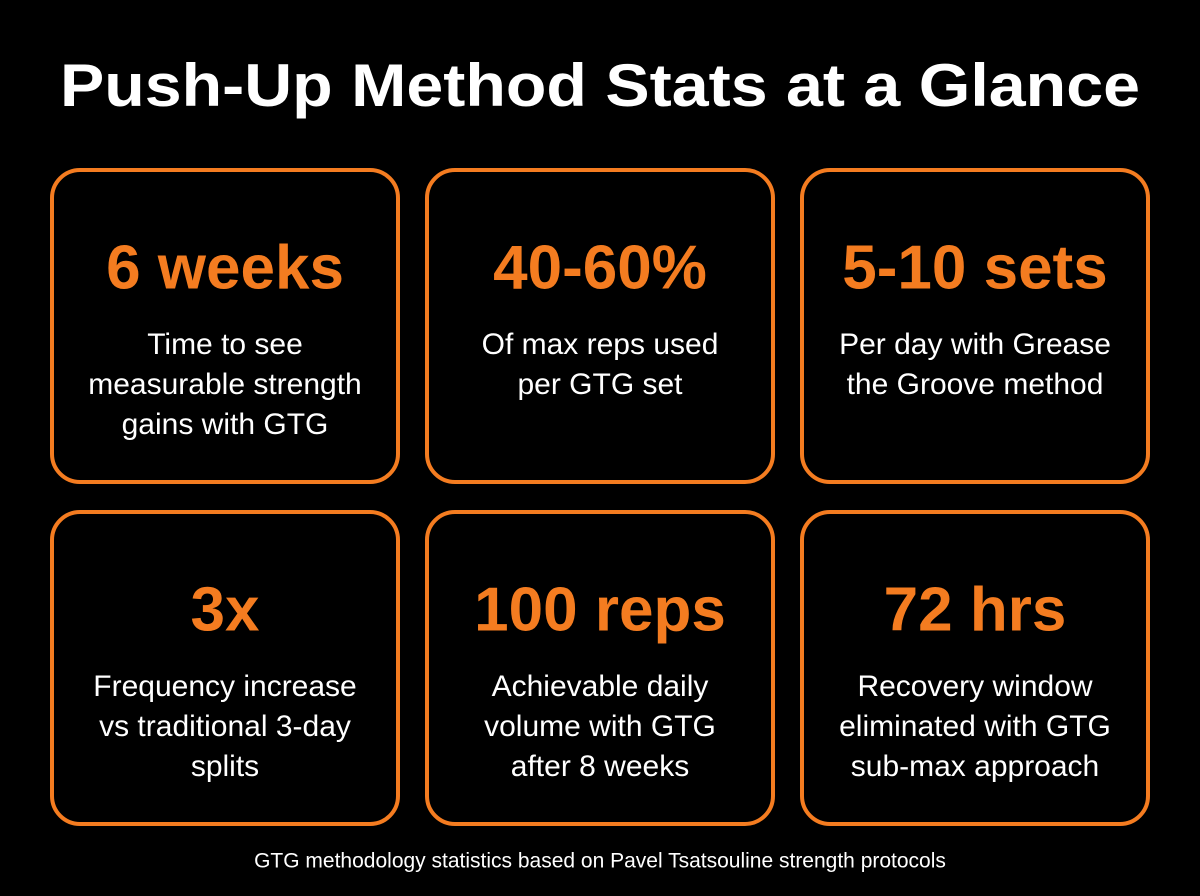 Image resolution: width=1200 pixels, height=896 pixels. What do you see at coordinates (600, 85) in the screenshot?
I see `title: Push-Up Method Stats at a Glance` at bounding box center [600, 85].